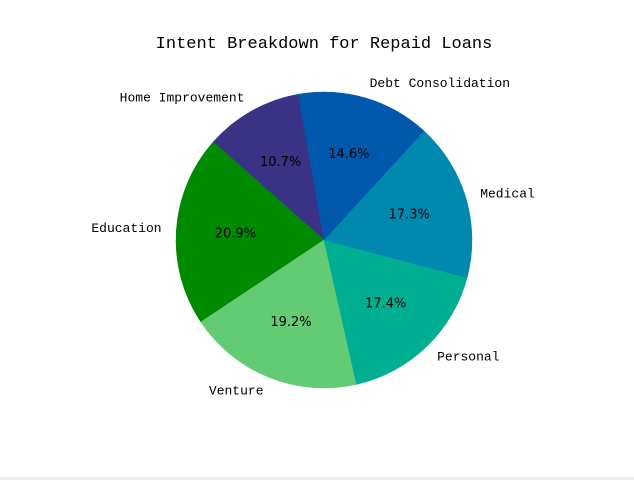  What do you see at coordinates (348, 154) in the screenshot?
I see `slice-percent-debt-consolidation: 14.6%` at bounding box center [348, 154].